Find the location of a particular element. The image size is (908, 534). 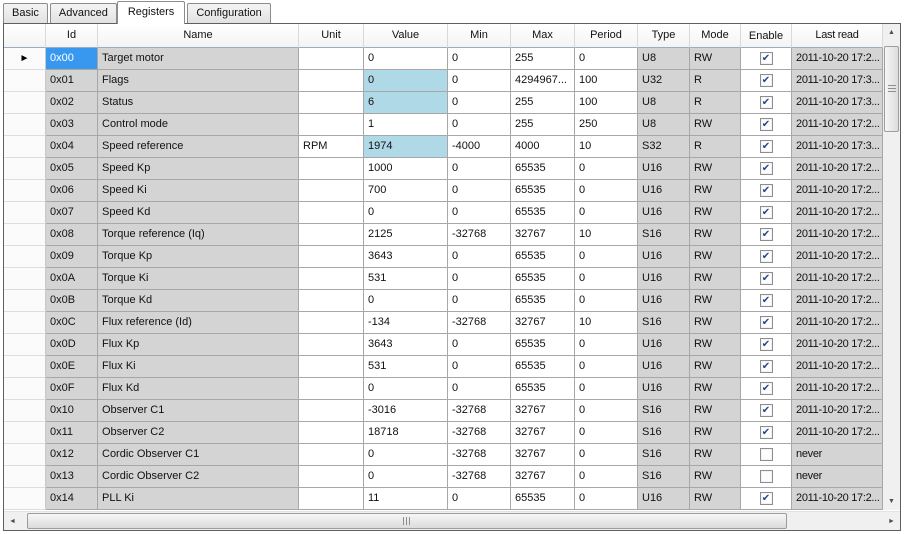

tab-registers: Registers is located at coordinates (151, 12).